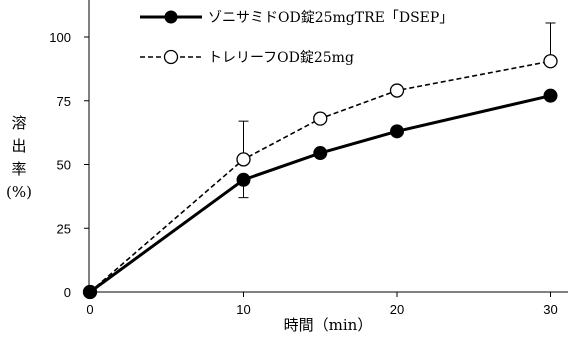  I want to click on legend-marker-zonisamide, so click(171, 17).